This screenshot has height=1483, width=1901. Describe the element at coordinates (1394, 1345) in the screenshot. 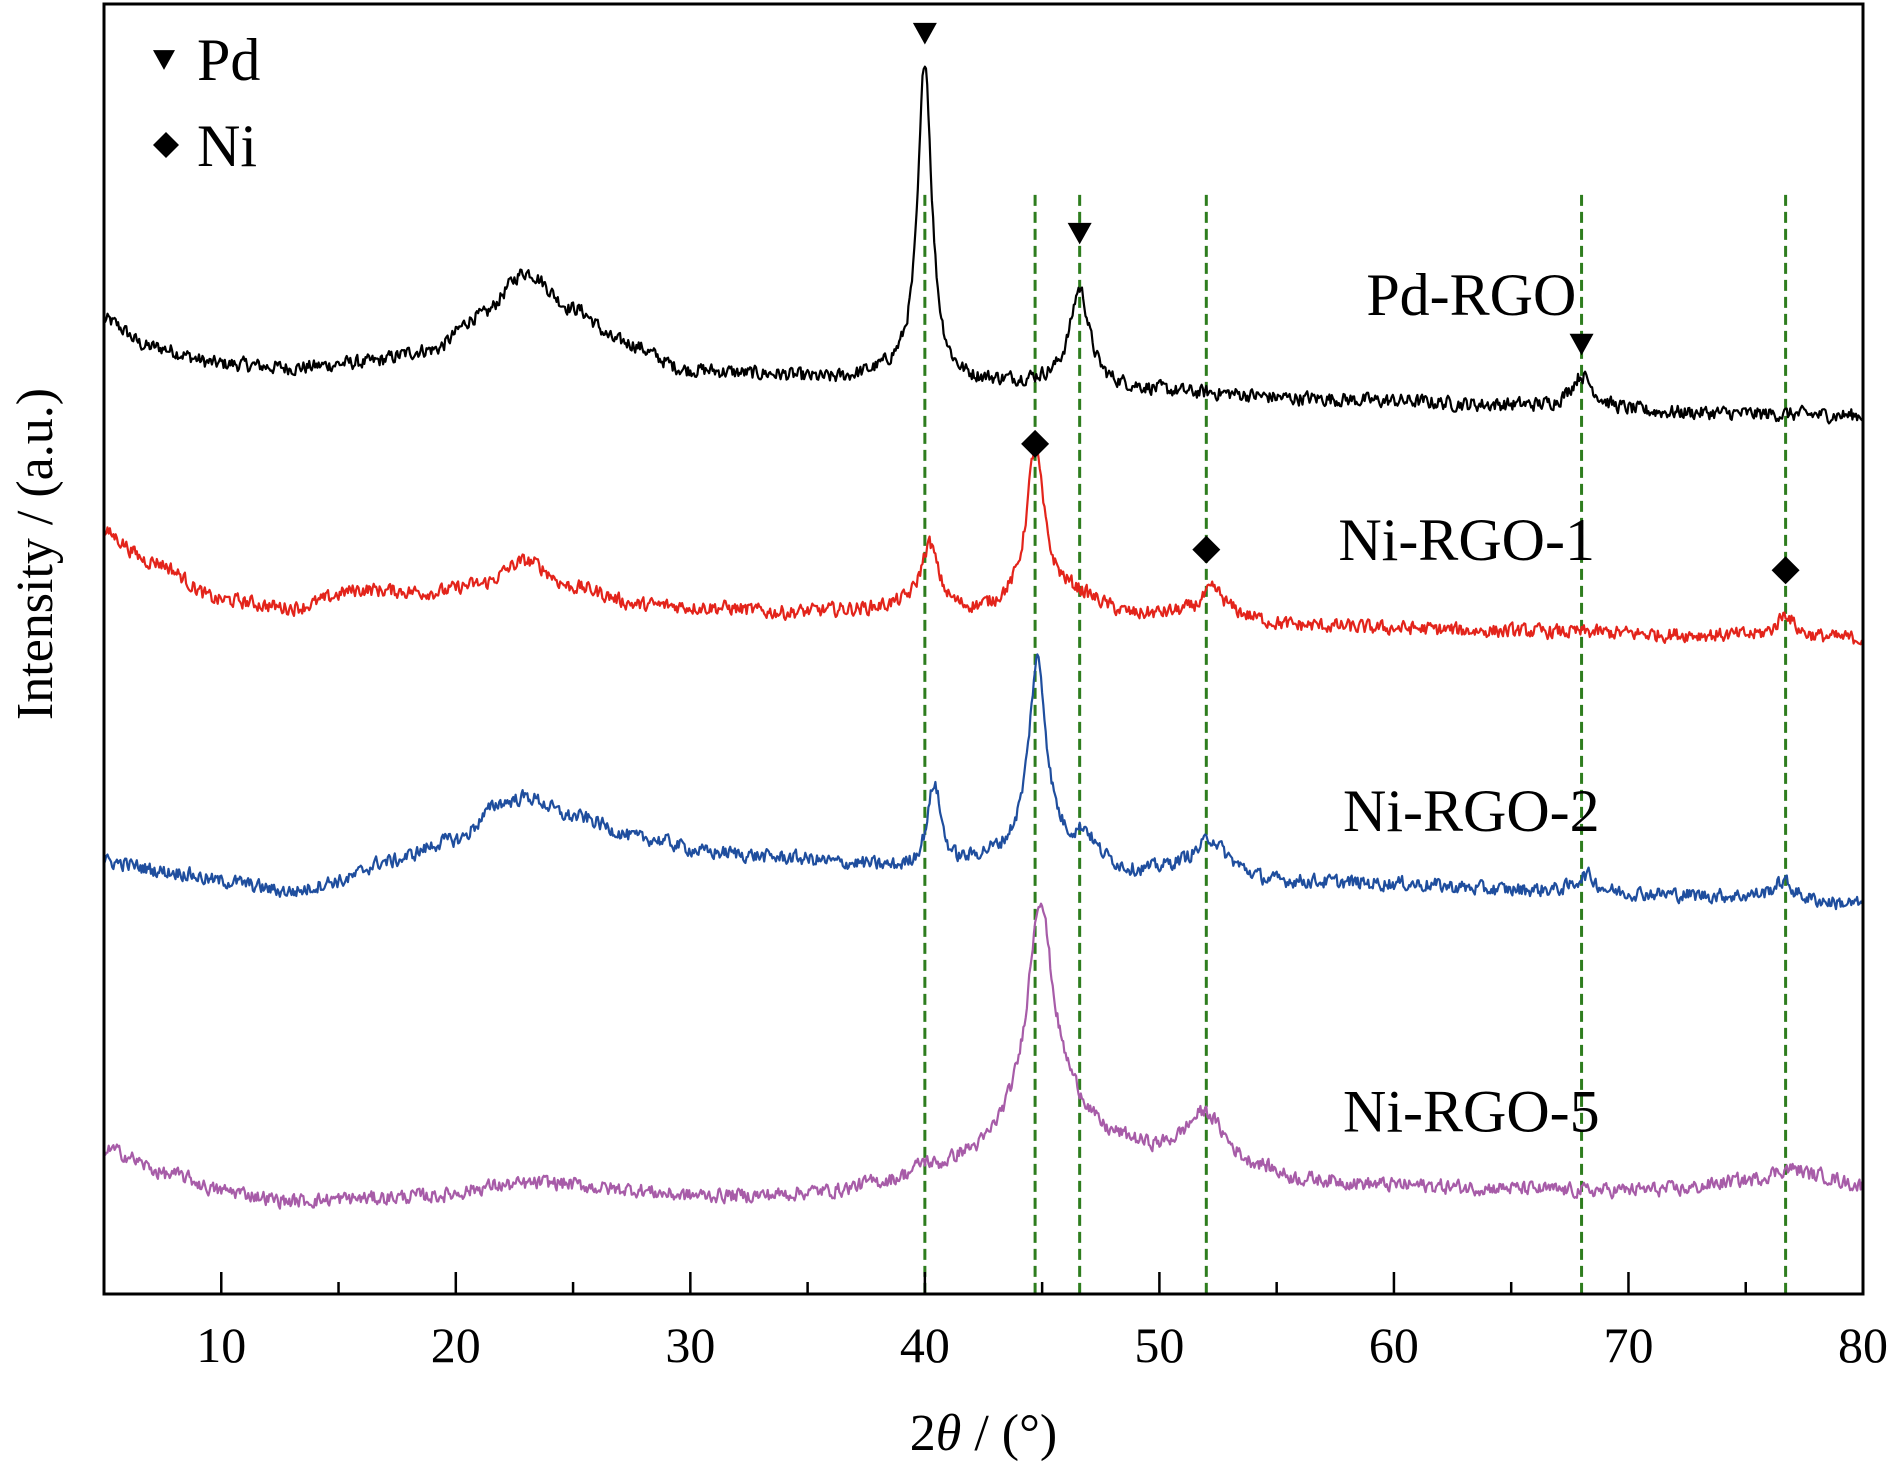

I see `x-tick-label-60: 60` at that location.